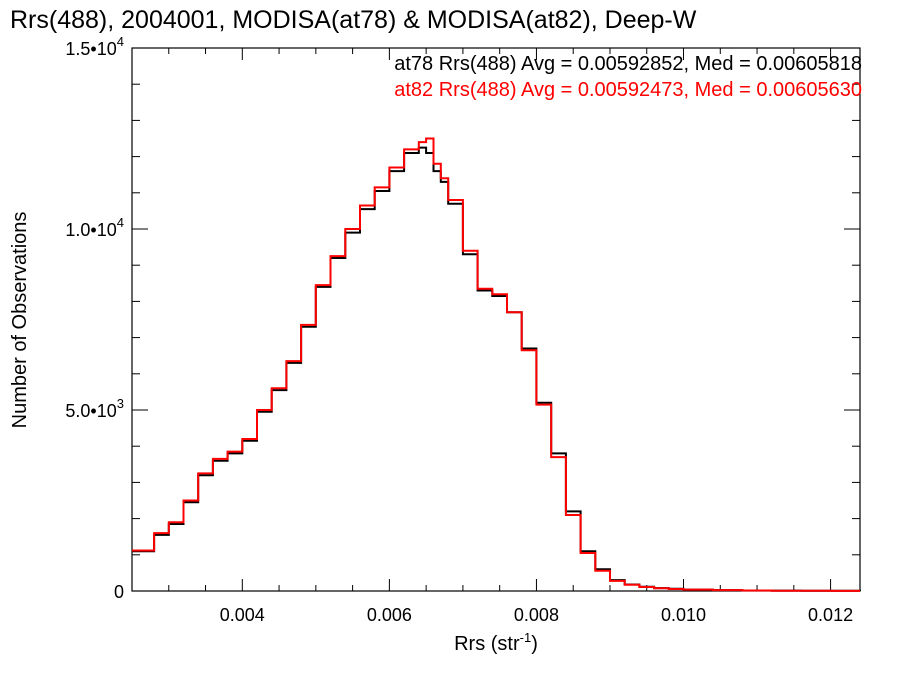 The width and height of the screenshot is (900, 675). What do you see at coordinates (242, 615) in the screenshot?
I see `x-tick-label: 0.004` at bounding box center [242, 615].